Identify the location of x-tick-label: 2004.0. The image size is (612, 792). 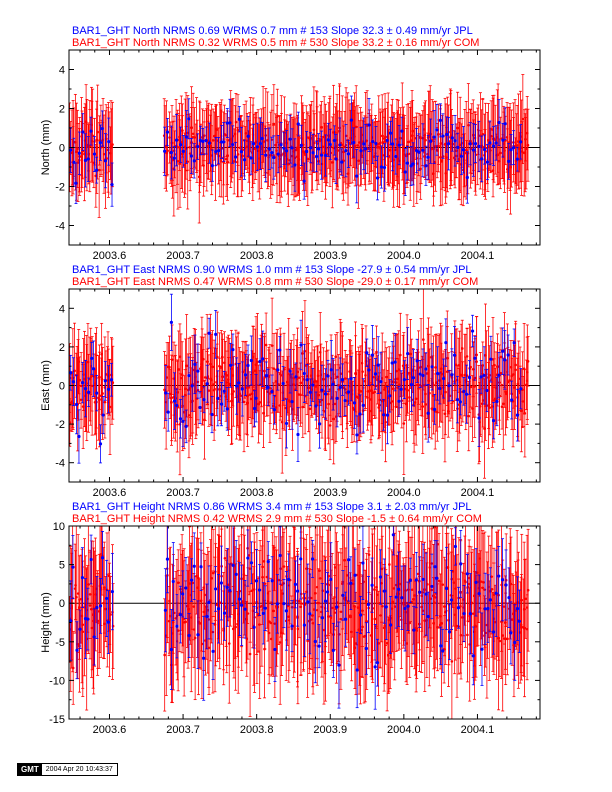
(404, 256).